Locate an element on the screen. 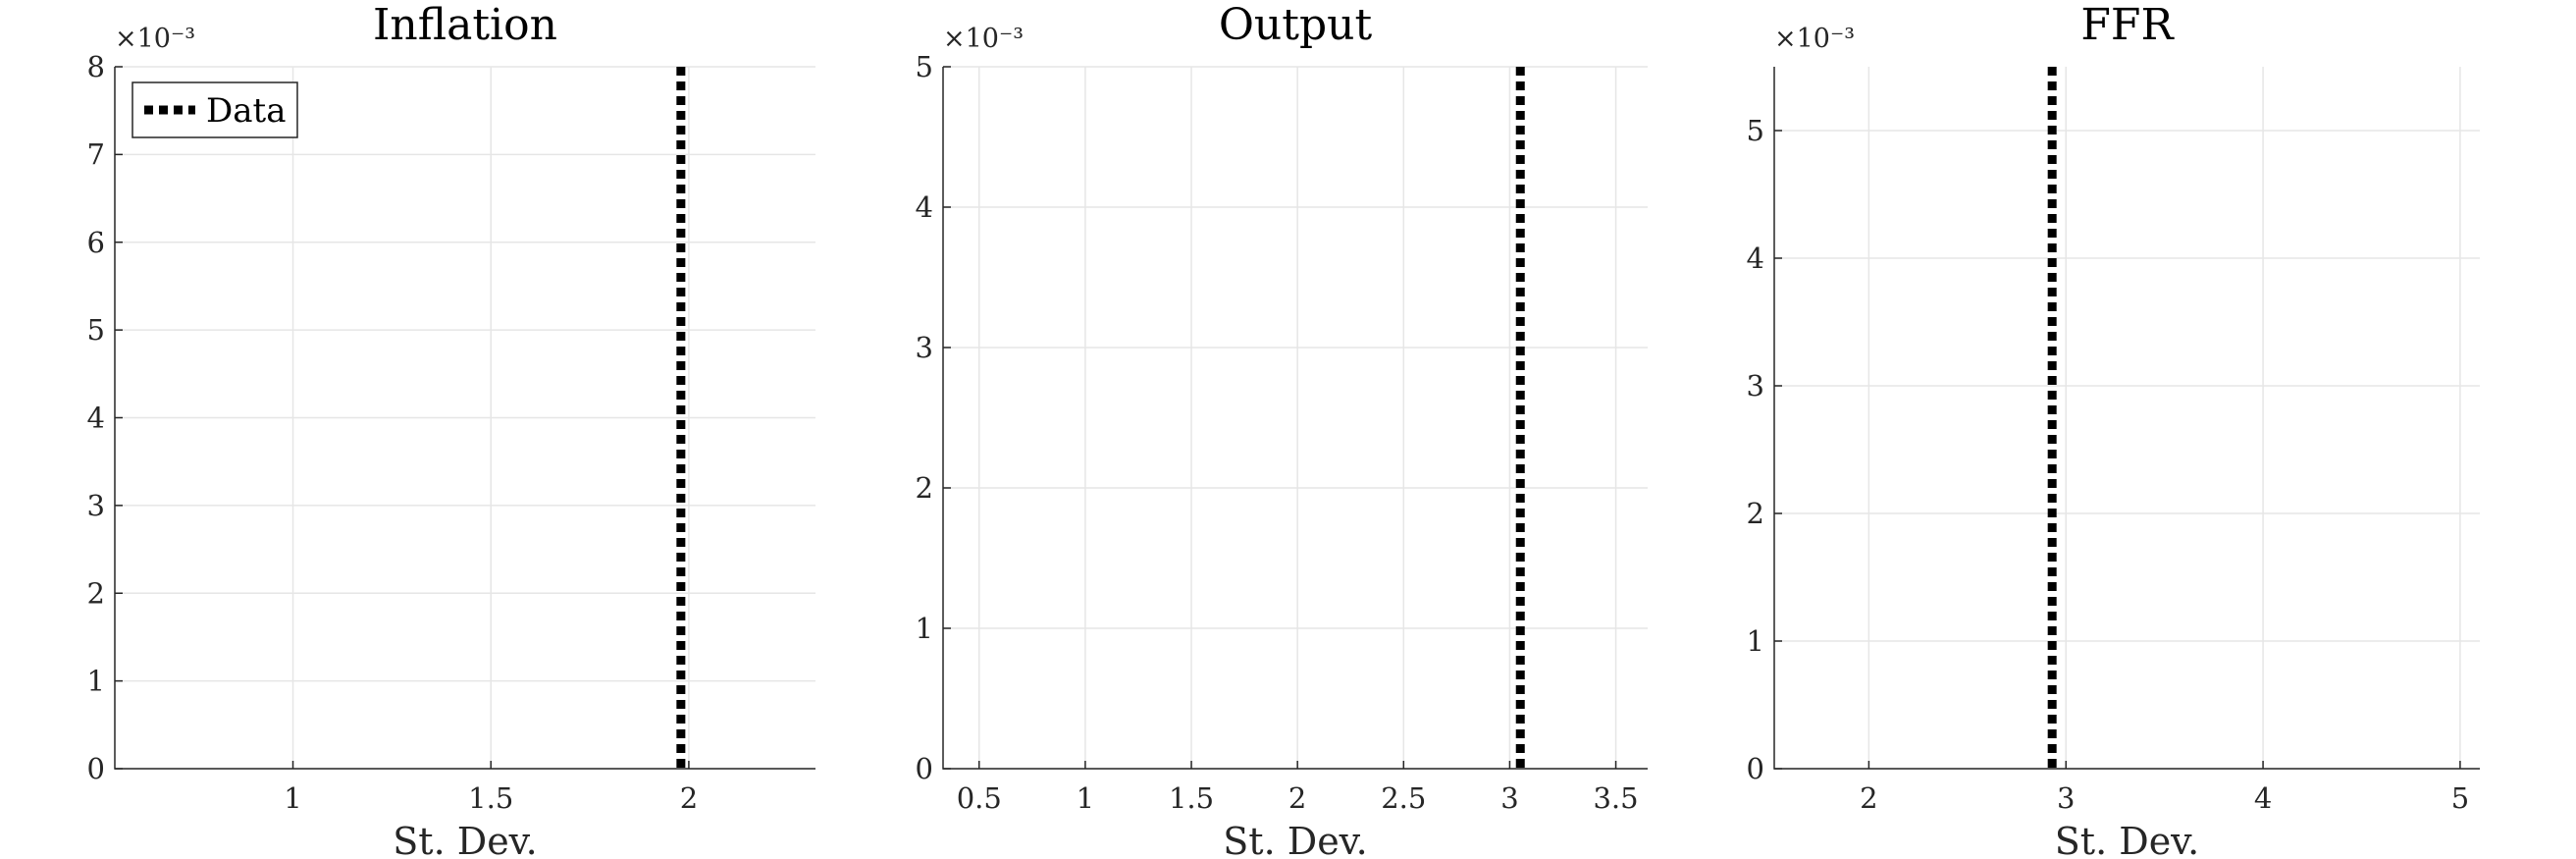 The width and height of the screenshot is (2576, 859). y-tick-label: 6 is located at coordinates (96, 243).